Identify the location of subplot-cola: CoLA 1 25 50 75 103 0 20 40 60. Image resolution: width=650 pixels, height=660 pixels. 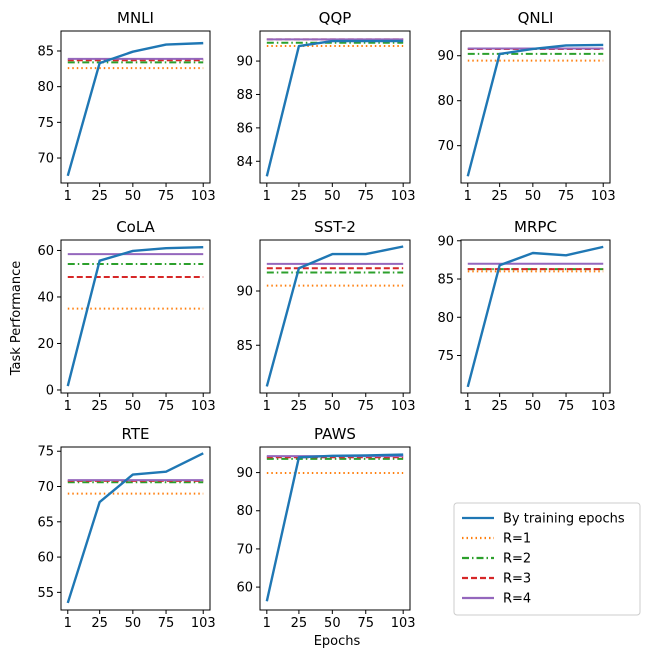
(126, 316).